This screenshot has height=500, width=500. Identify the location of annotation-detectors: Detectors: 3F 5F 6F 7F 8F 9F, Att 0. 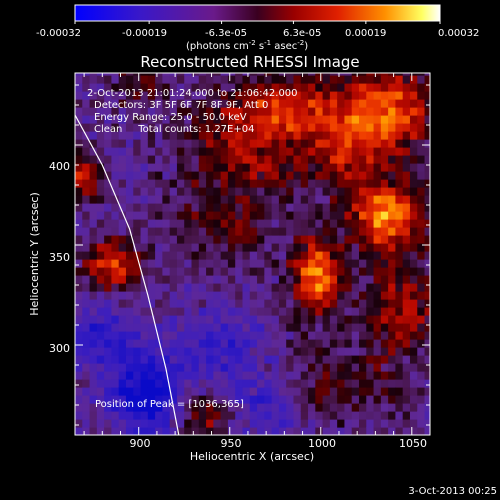
(181, 105).